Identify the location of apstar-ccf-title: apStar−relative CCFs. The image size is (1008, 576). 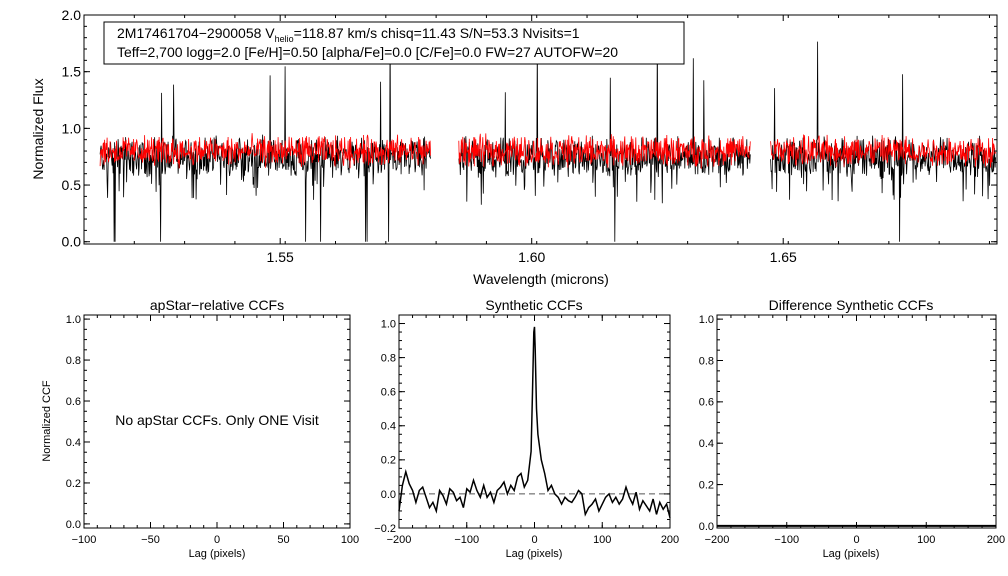
(217, 305).